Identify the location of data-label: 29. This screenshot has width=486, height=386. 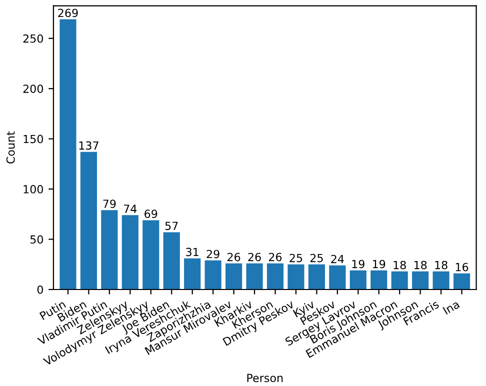
(213, 254).